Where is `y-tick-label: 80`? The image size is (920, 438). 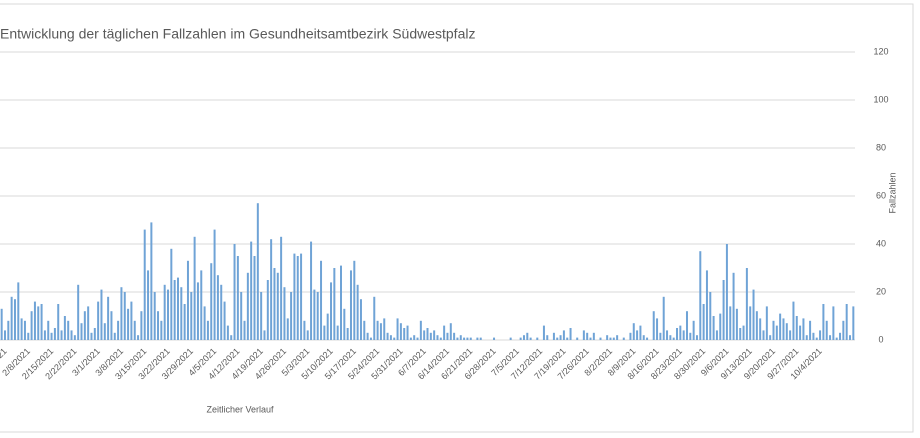
y-tick-label: 80 is located at coordinates (881, 147).